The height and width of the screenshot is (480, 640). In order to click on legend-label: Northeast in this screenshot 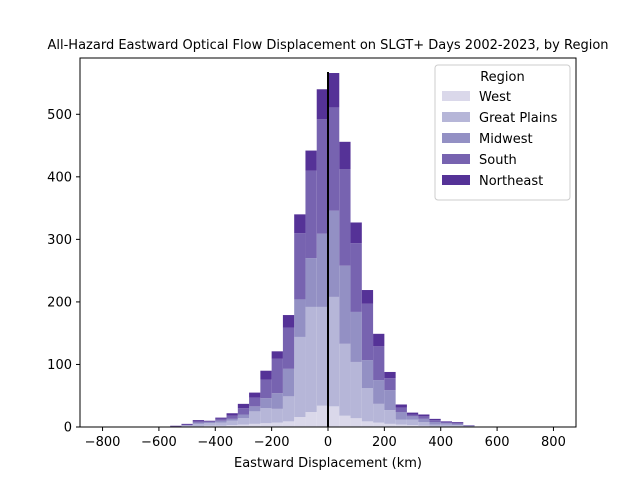, I will do `click(511, 181)`.